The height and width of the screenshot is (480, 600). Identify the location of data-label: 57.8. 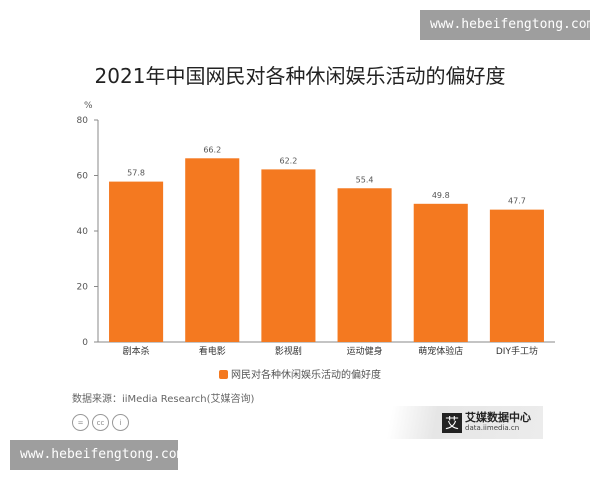
(136, 173).